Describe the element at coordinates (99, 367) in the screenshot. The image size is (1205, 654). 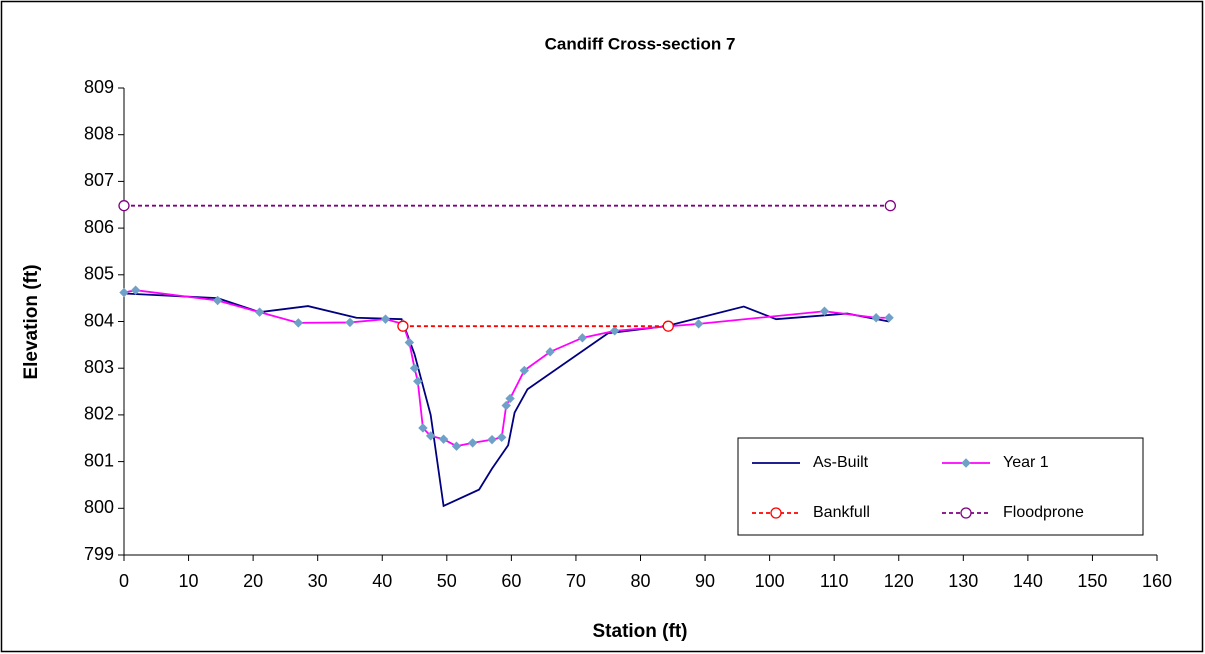
I see `y-tick-label: 803` at that location.